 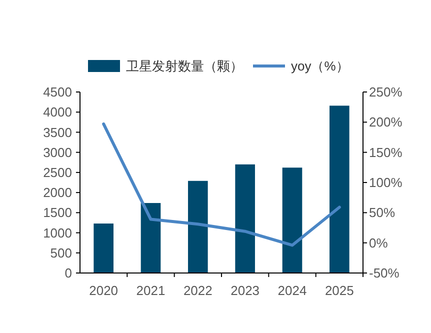 What do you see at coordinates (386, 122) in the screenshot?
I see `y2-tick-label: 200%` at bounding box center [386, 122].